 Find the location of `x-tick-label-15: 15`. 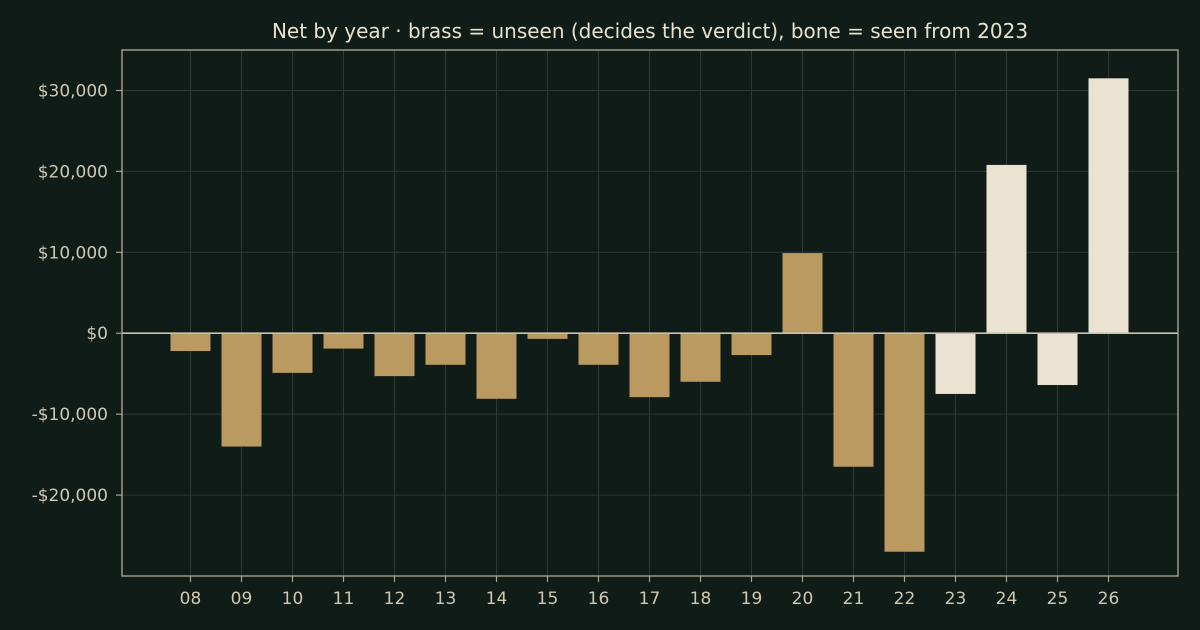

x-tick-label-15: 15 is located at coordinates (548, 599).